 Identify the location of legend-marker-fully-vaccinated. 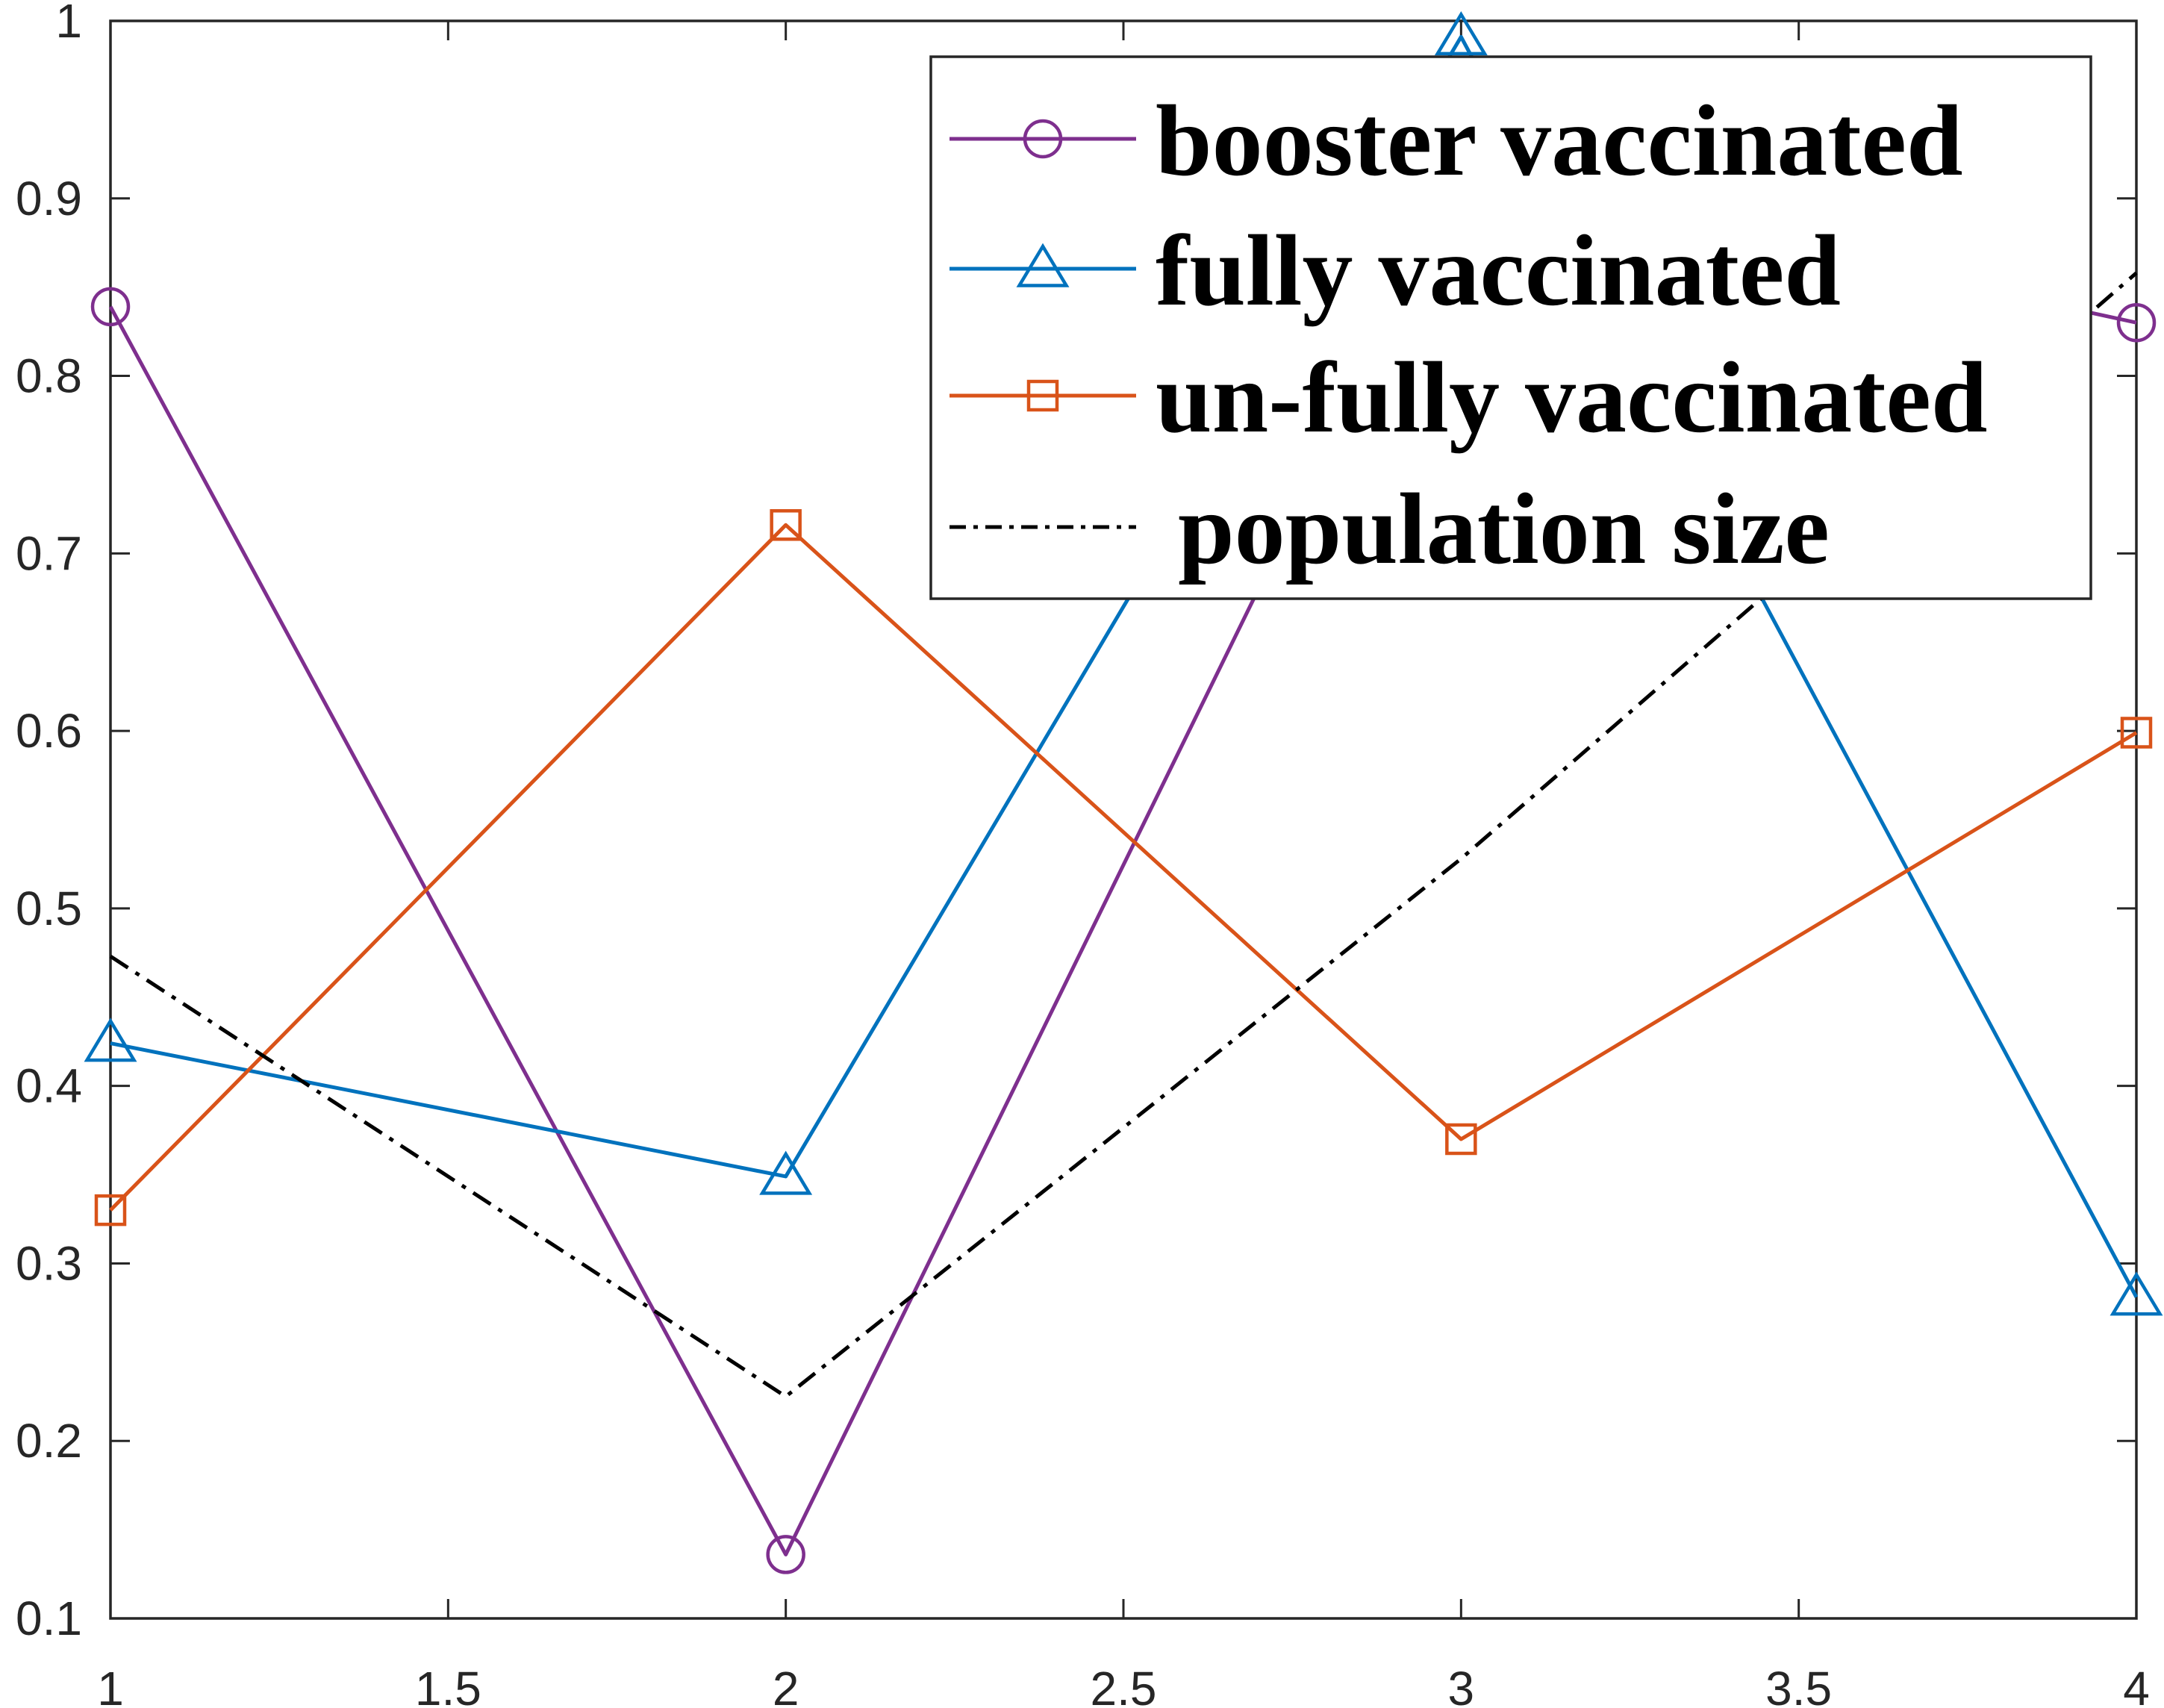
(1043, 265).